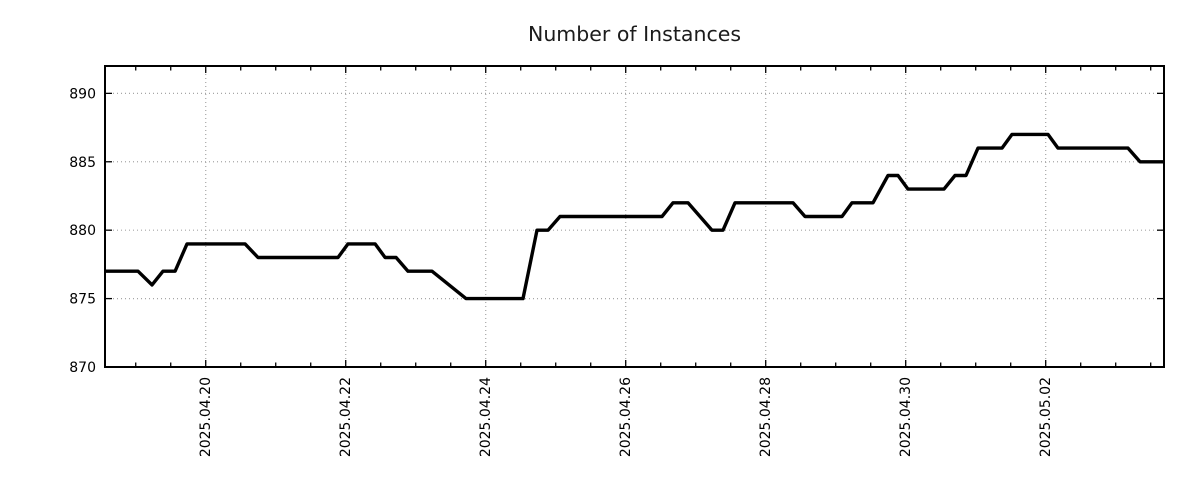 This screenshot has height=500, width=1200. What do you see at coordinates (346, 417) in the screenshot?
I see `x-tick-label: 2025.04.22` at bounding box center [346, 417].